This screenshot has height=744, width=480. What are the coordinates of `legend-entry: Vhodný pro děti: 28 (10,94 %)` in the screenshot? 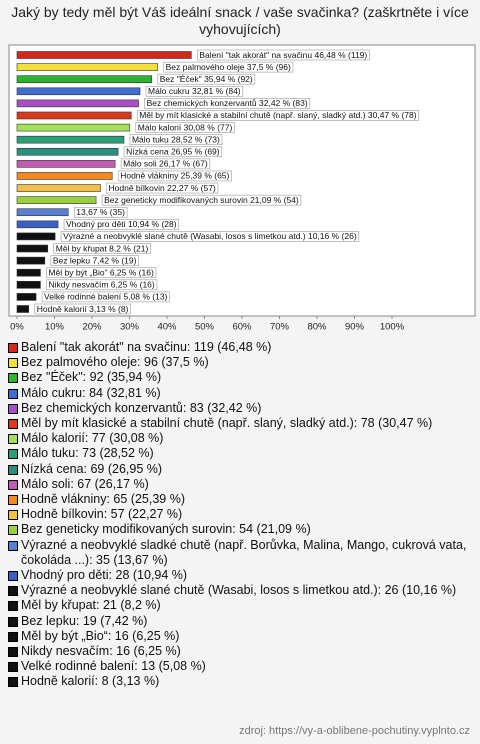 It's located at (239, 575).